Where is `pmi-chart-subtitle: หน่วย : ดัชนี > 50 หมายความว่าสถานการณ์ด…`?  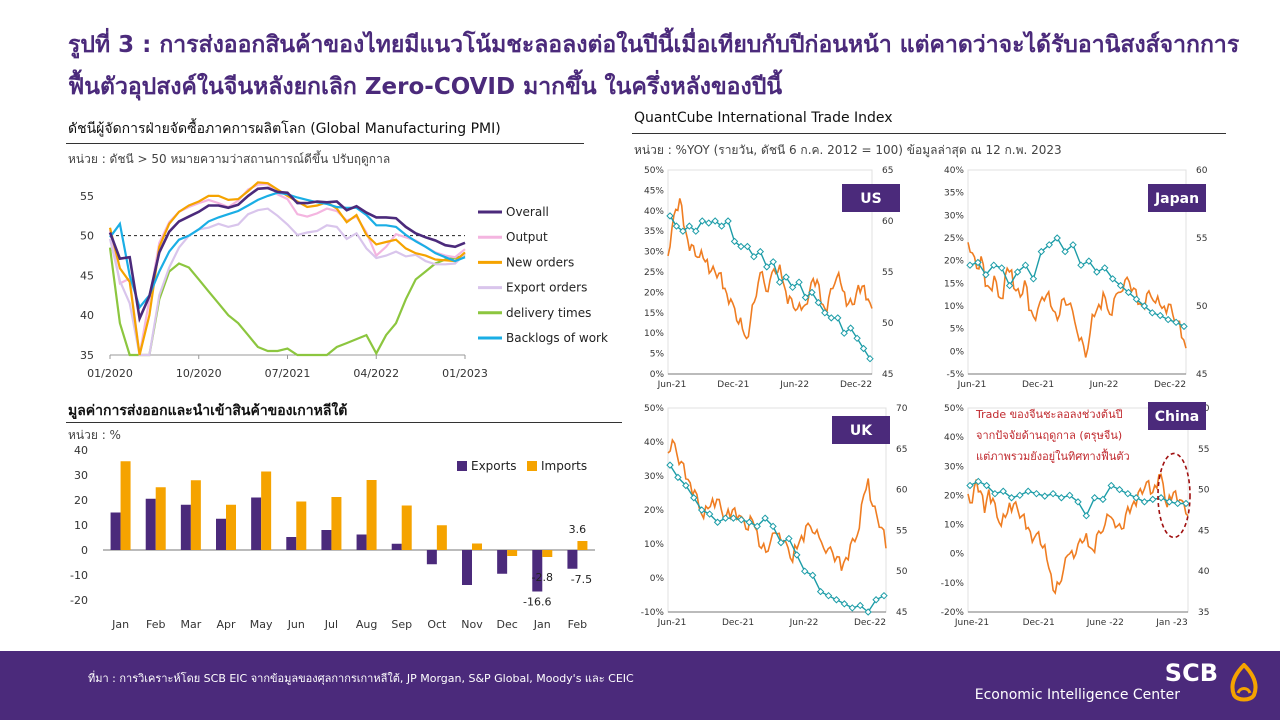
pmi-chart-subtitle: หน่วย : ดัชนี > 50 หมายความว่าสถานการณ์ด… is located at coordinates (229, 159).